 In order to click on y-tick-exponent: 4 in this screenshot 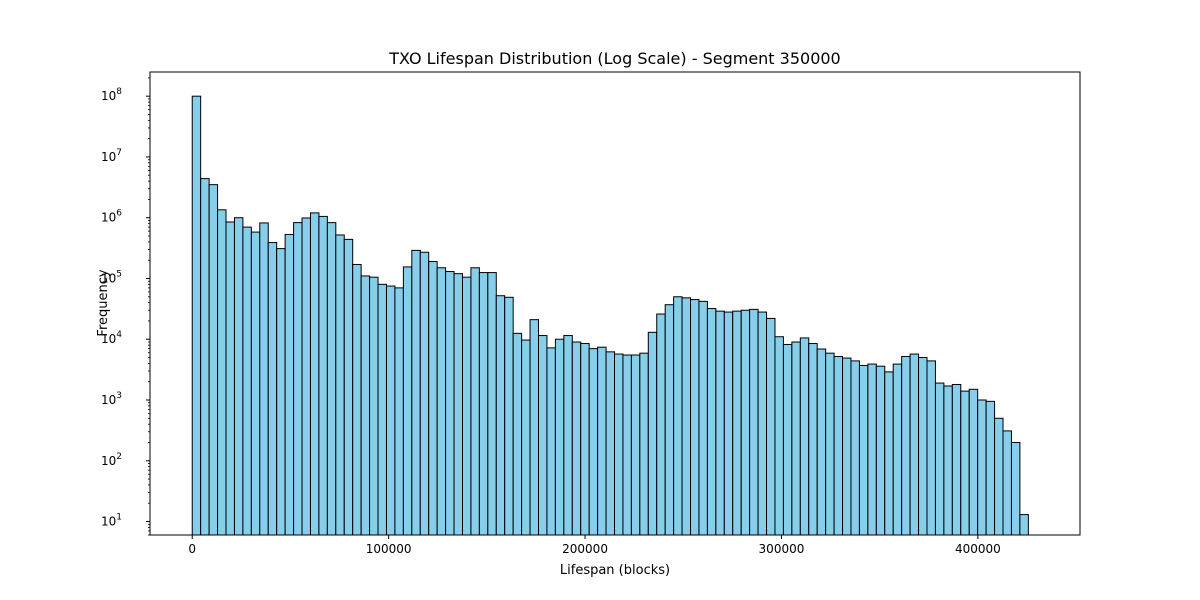, I will do `click(119, 335)`.